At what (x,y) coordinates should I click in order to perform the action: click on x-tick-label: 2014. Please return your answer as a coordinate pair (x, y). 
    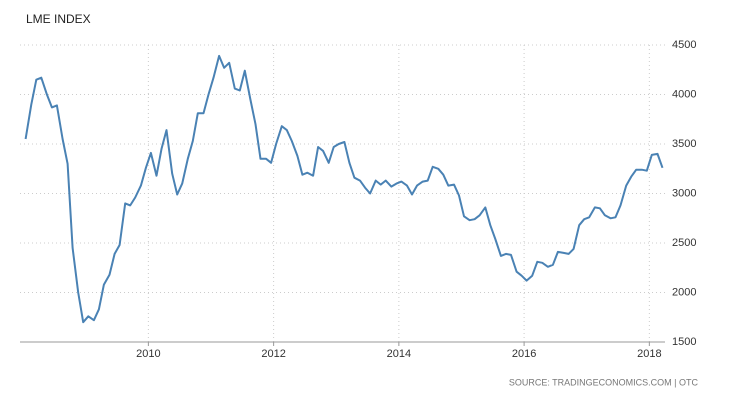
    Looking at the image, I should click on (399, 354).